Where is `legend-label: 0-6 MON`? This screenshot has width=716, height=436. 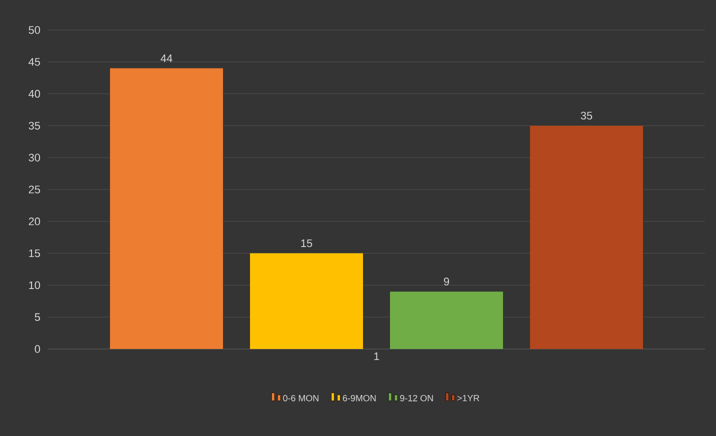 legend-label: 0-6 MON is located at coordinates (300, 398).